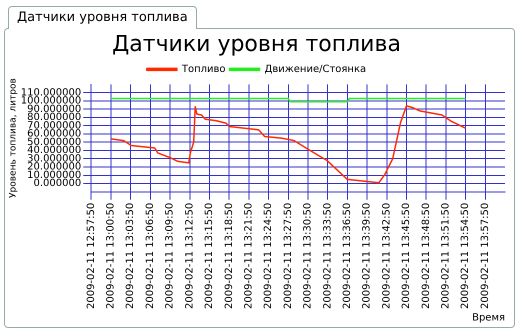 The height and width of the screenshot is (334, 519). I want to click on x-tick-label: 2009-02-11 13:30:50, so click(308, 256).